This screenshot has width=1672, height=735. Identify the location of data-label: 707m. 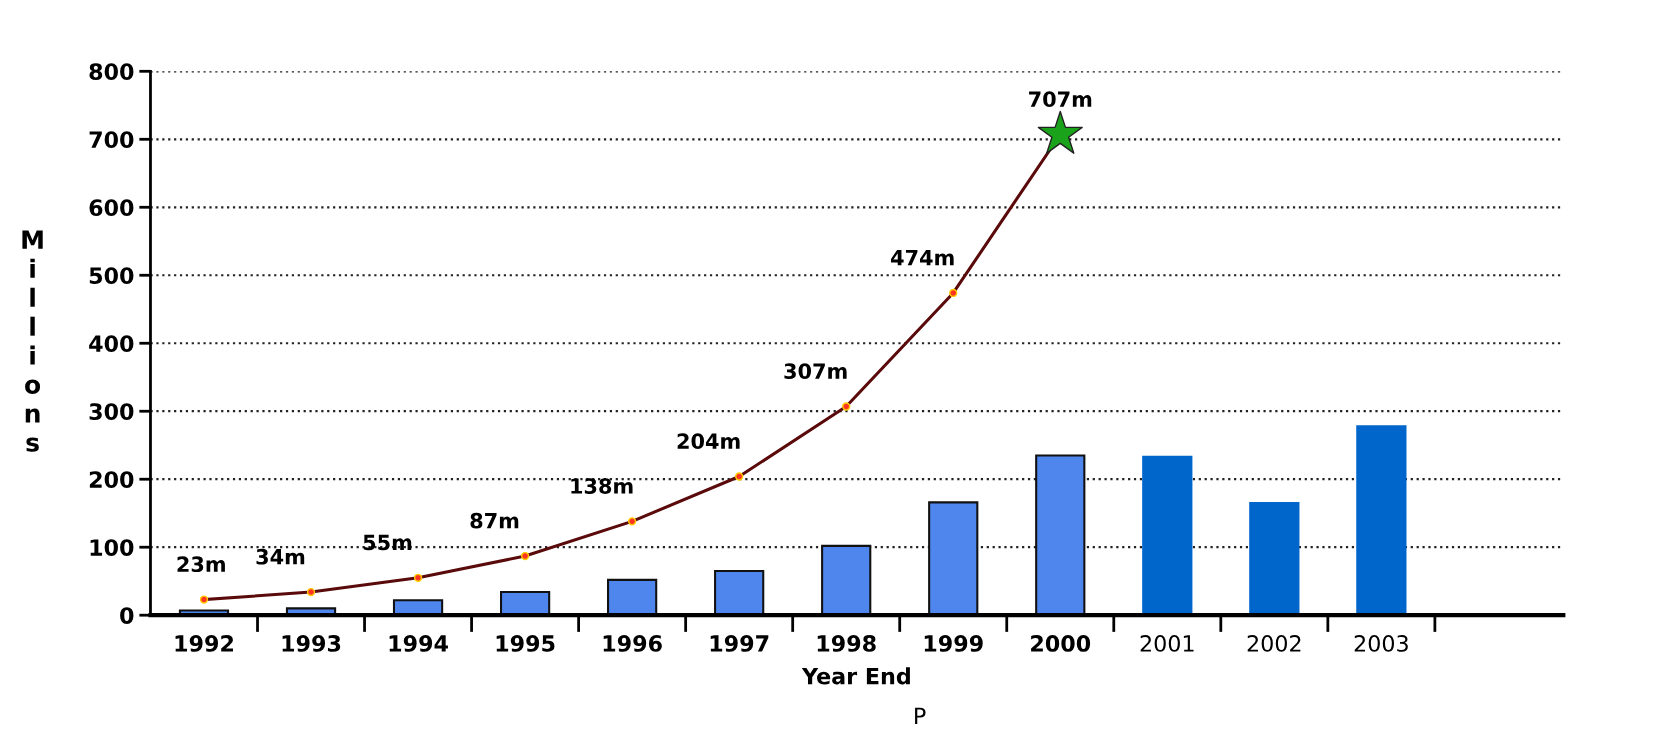
(1060, 99).